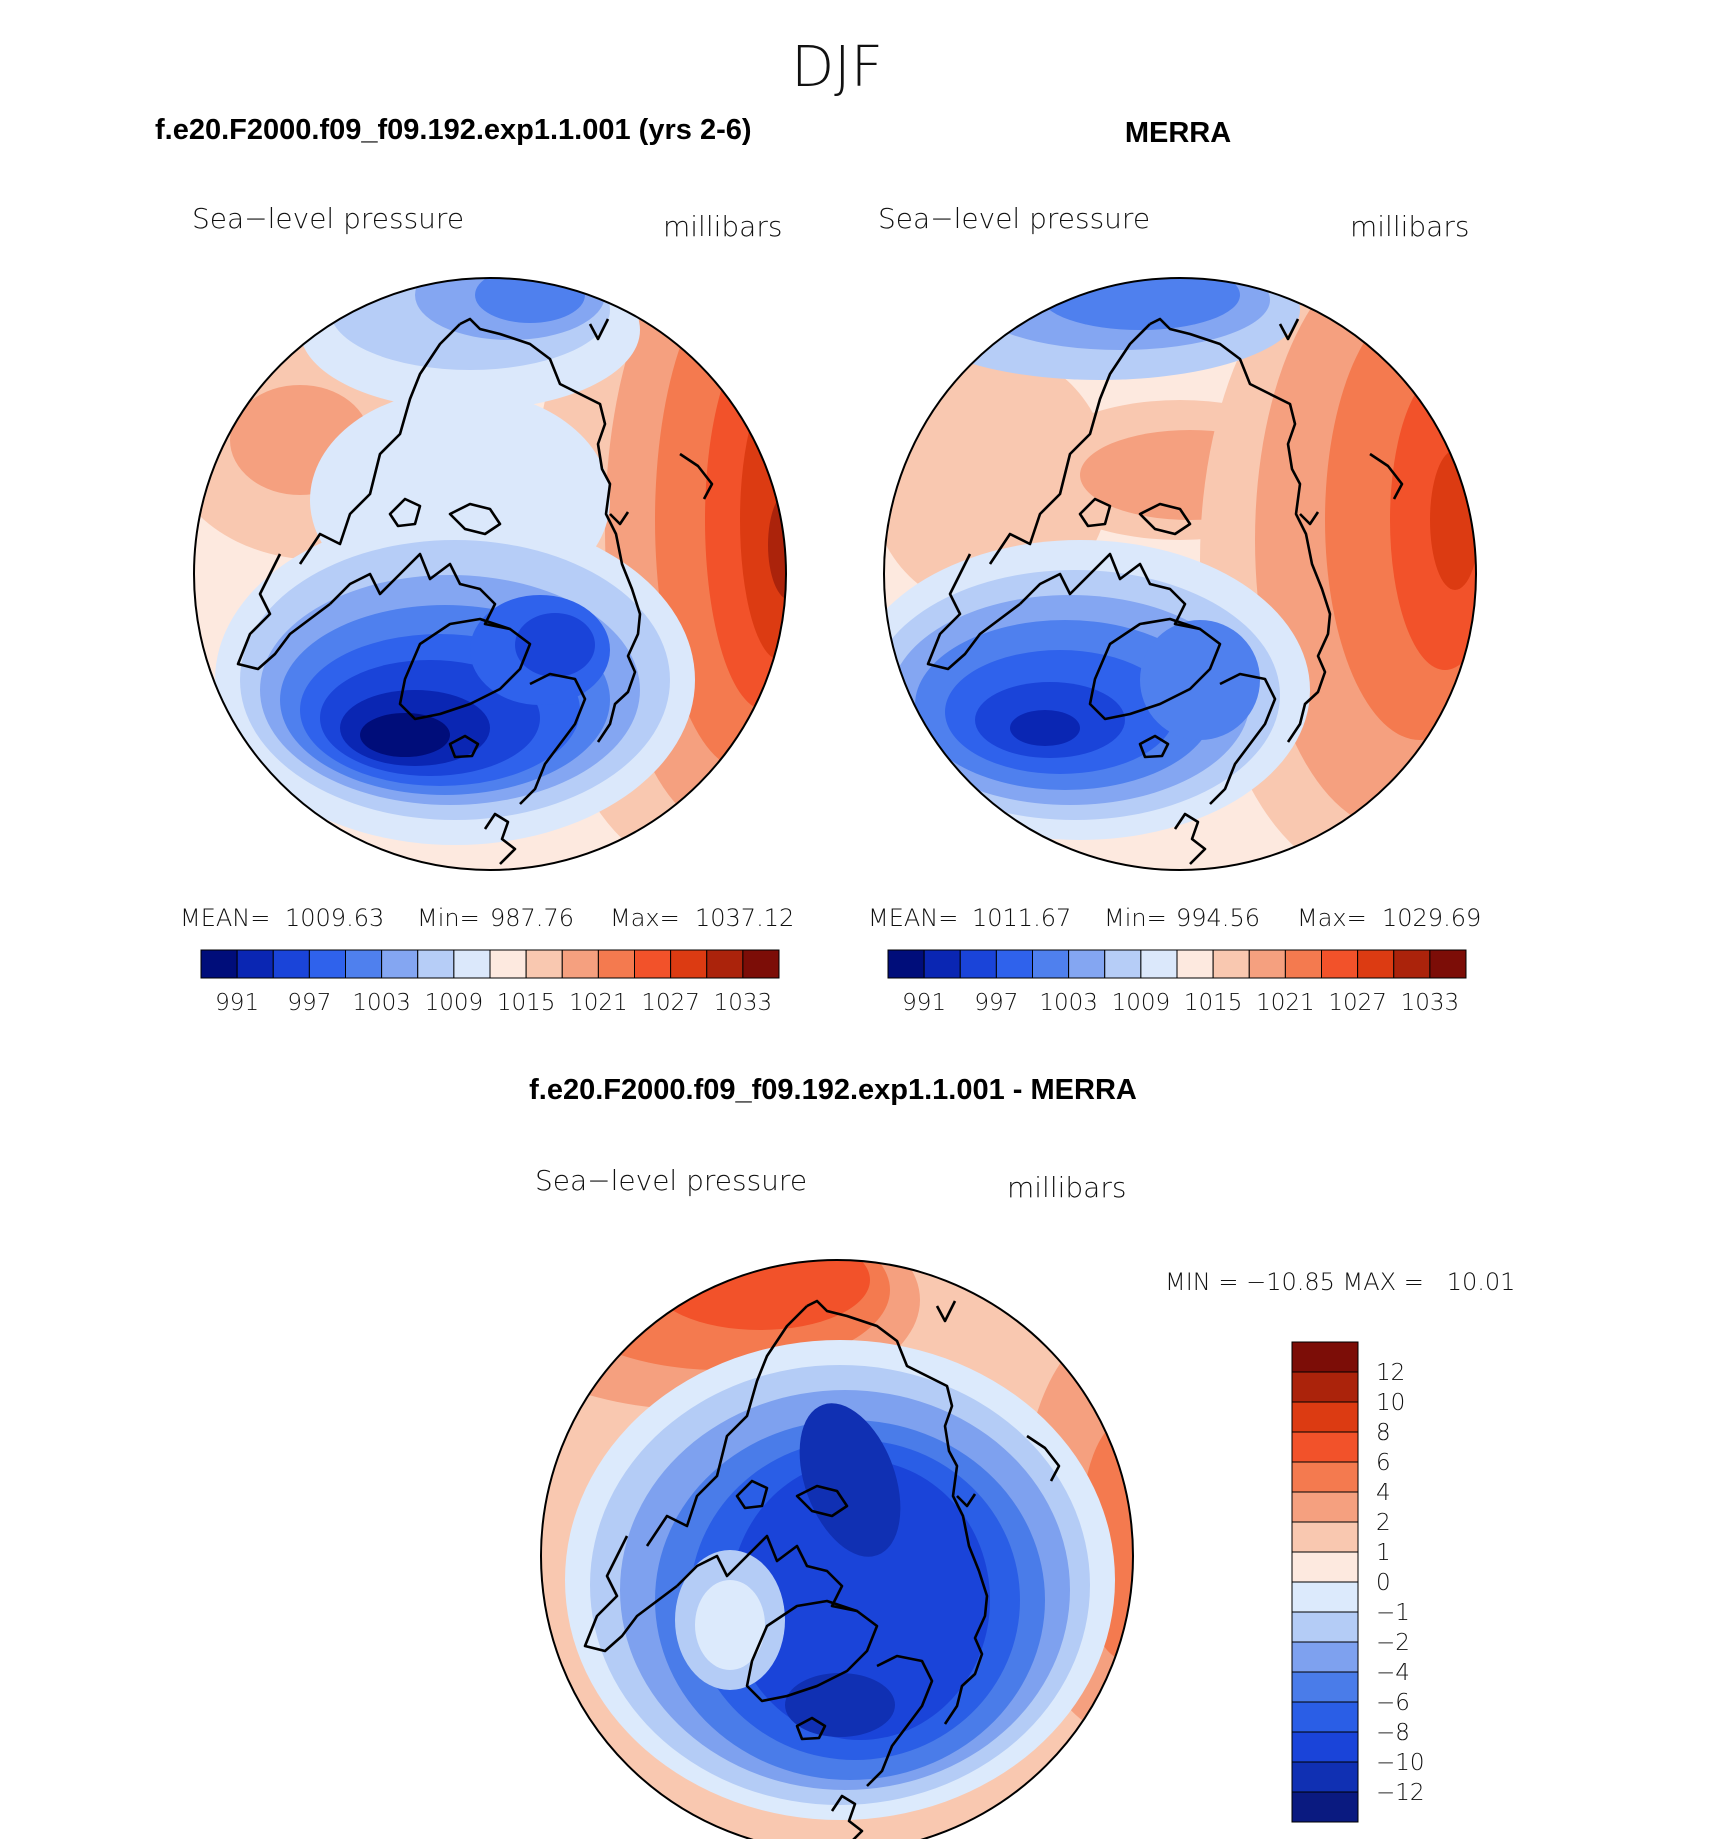 Image resolution: width=1710 pixels, height=1839 pixels. Describe the element at coordinates (1021, 918) in the screenshot. I see `merra-mean-value: 1011.67` at that location.